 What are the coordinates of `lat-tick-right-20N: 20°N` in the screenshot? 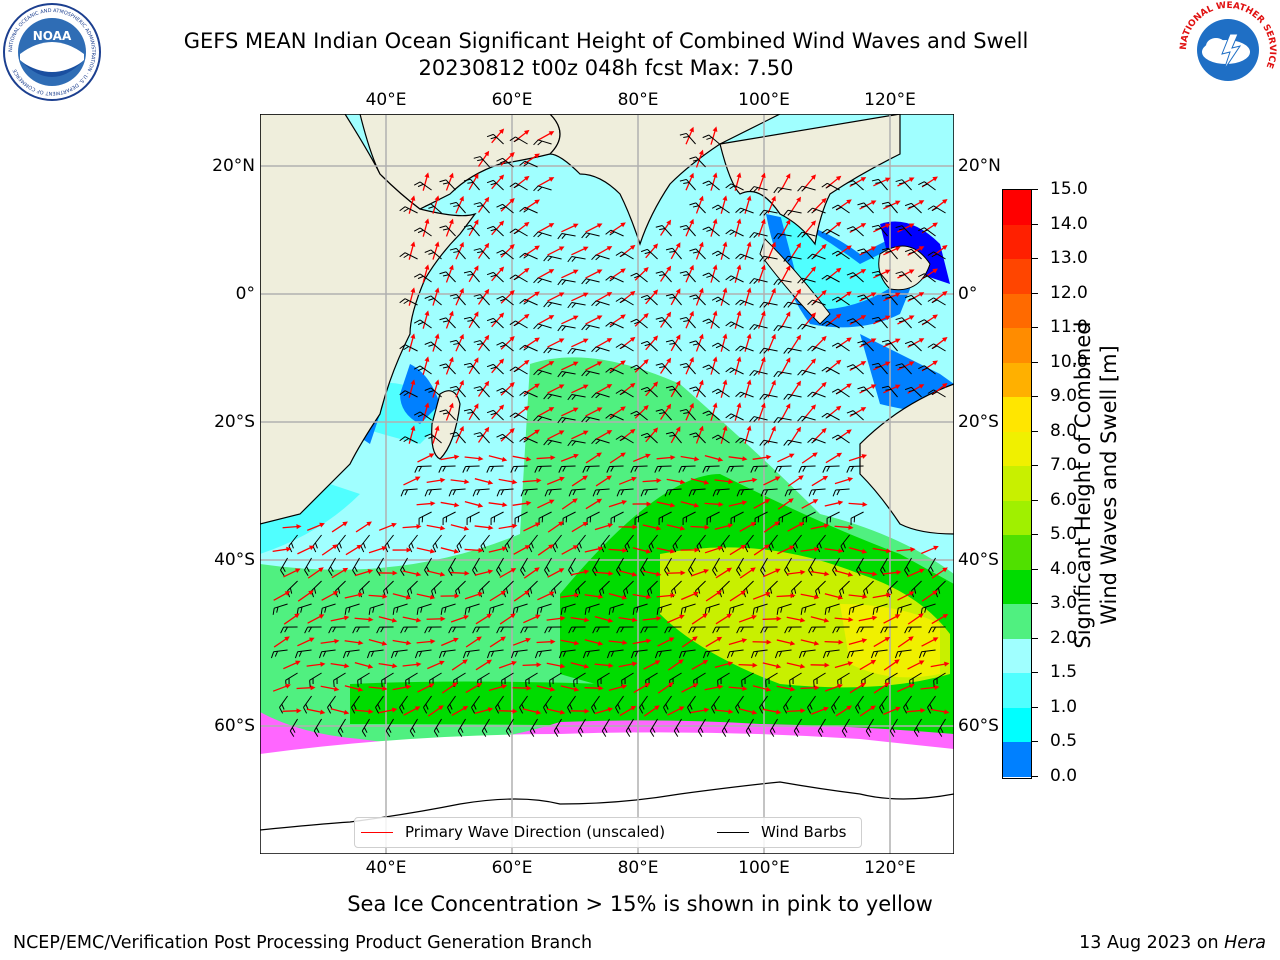 It's located at (979, 166).